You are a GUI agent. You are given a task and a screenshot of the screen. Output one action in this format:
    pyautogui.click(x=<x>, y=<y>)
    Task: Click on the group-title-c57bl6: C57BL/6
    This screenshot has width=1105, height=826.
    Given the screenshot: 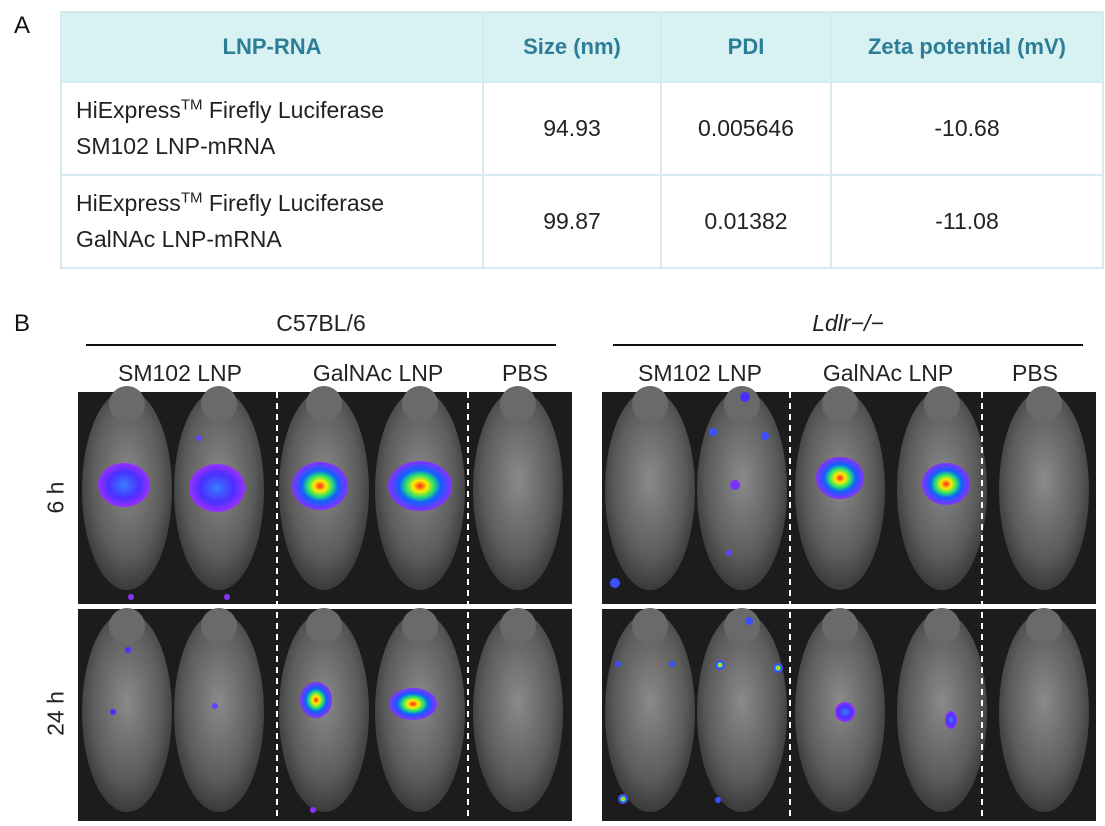 What is the action you would take?
    pyautogui.click(x=321, y=323)
    